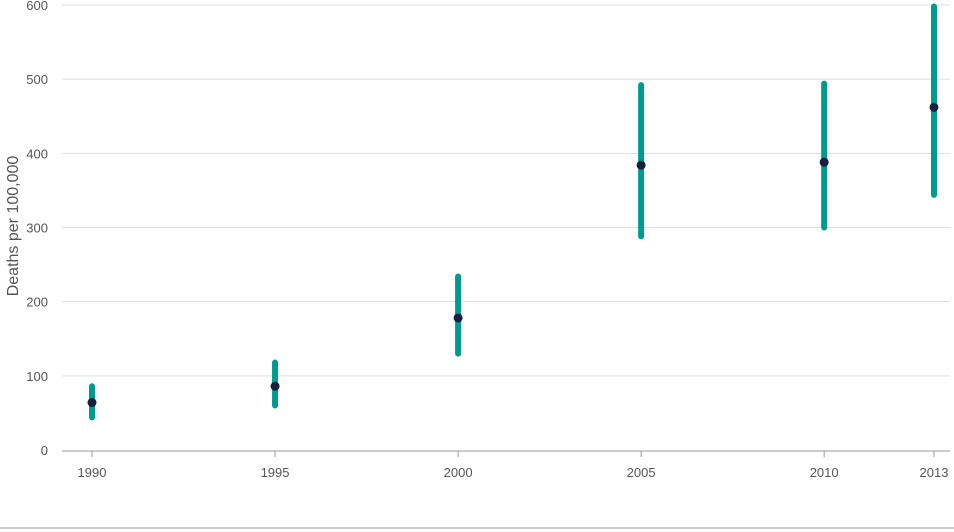 The height and width of the screenshot is (532, 954). Describe the element at coordinates (513, 465) in the screenshot. I see `x-tick-labels: 1990 1995 2000 2005 2010 2013` at that location.